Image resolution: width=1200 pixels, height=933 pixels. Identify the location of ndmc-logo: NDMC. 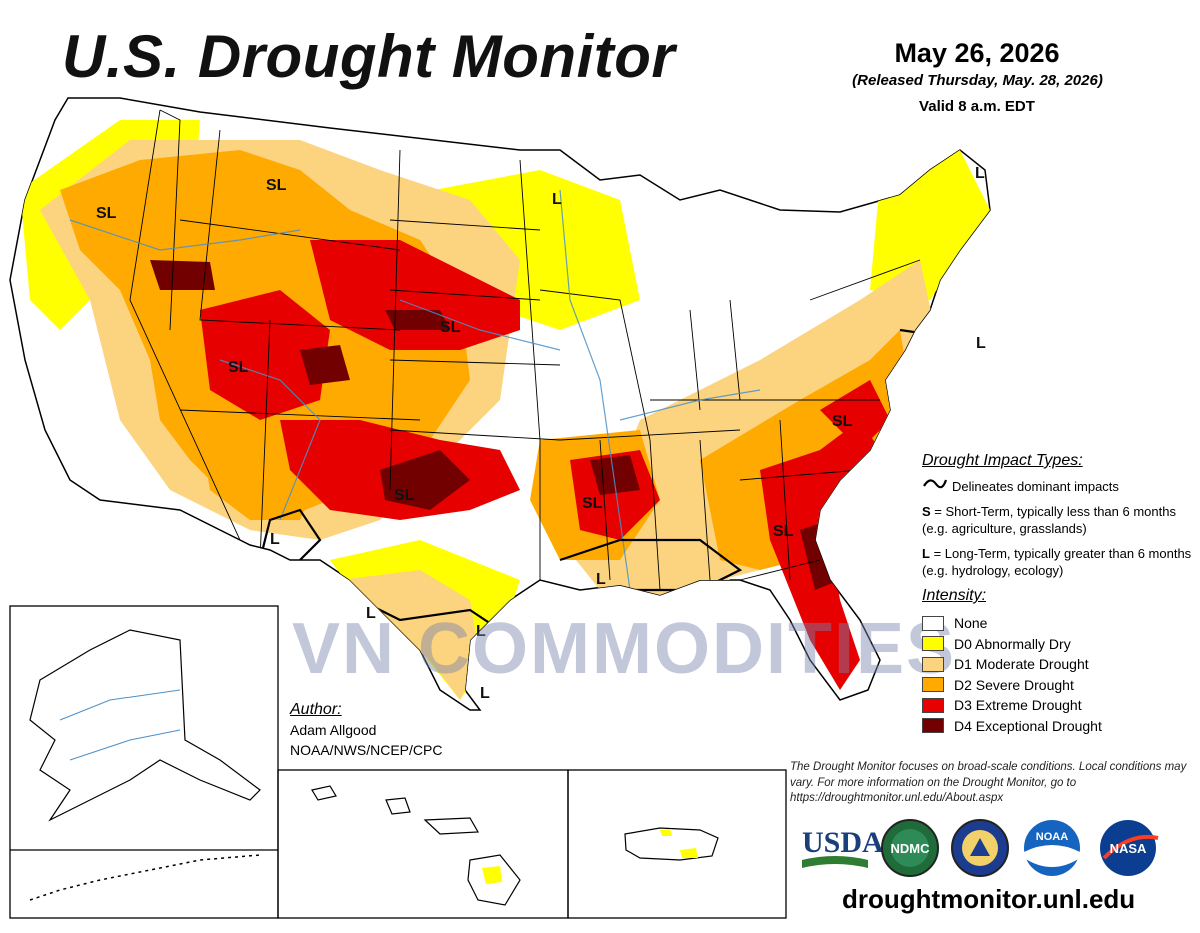
(910, 848).